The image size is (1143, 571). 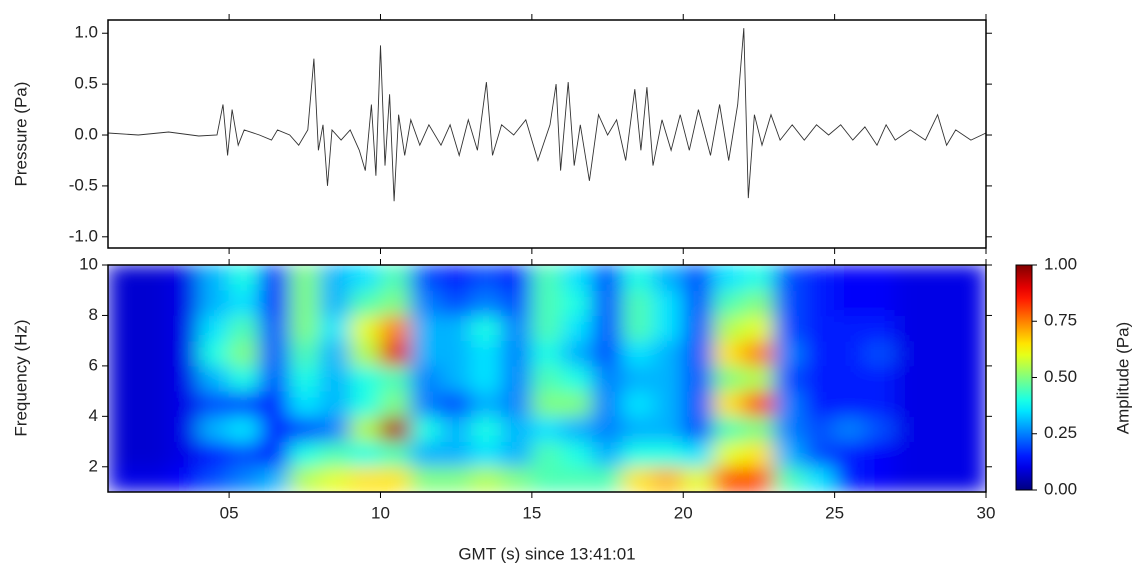 What do you see at coordinates (83, 184) in the screenshot?
I see `y-tick-label: -0.5` at bounding box center [83, 184].